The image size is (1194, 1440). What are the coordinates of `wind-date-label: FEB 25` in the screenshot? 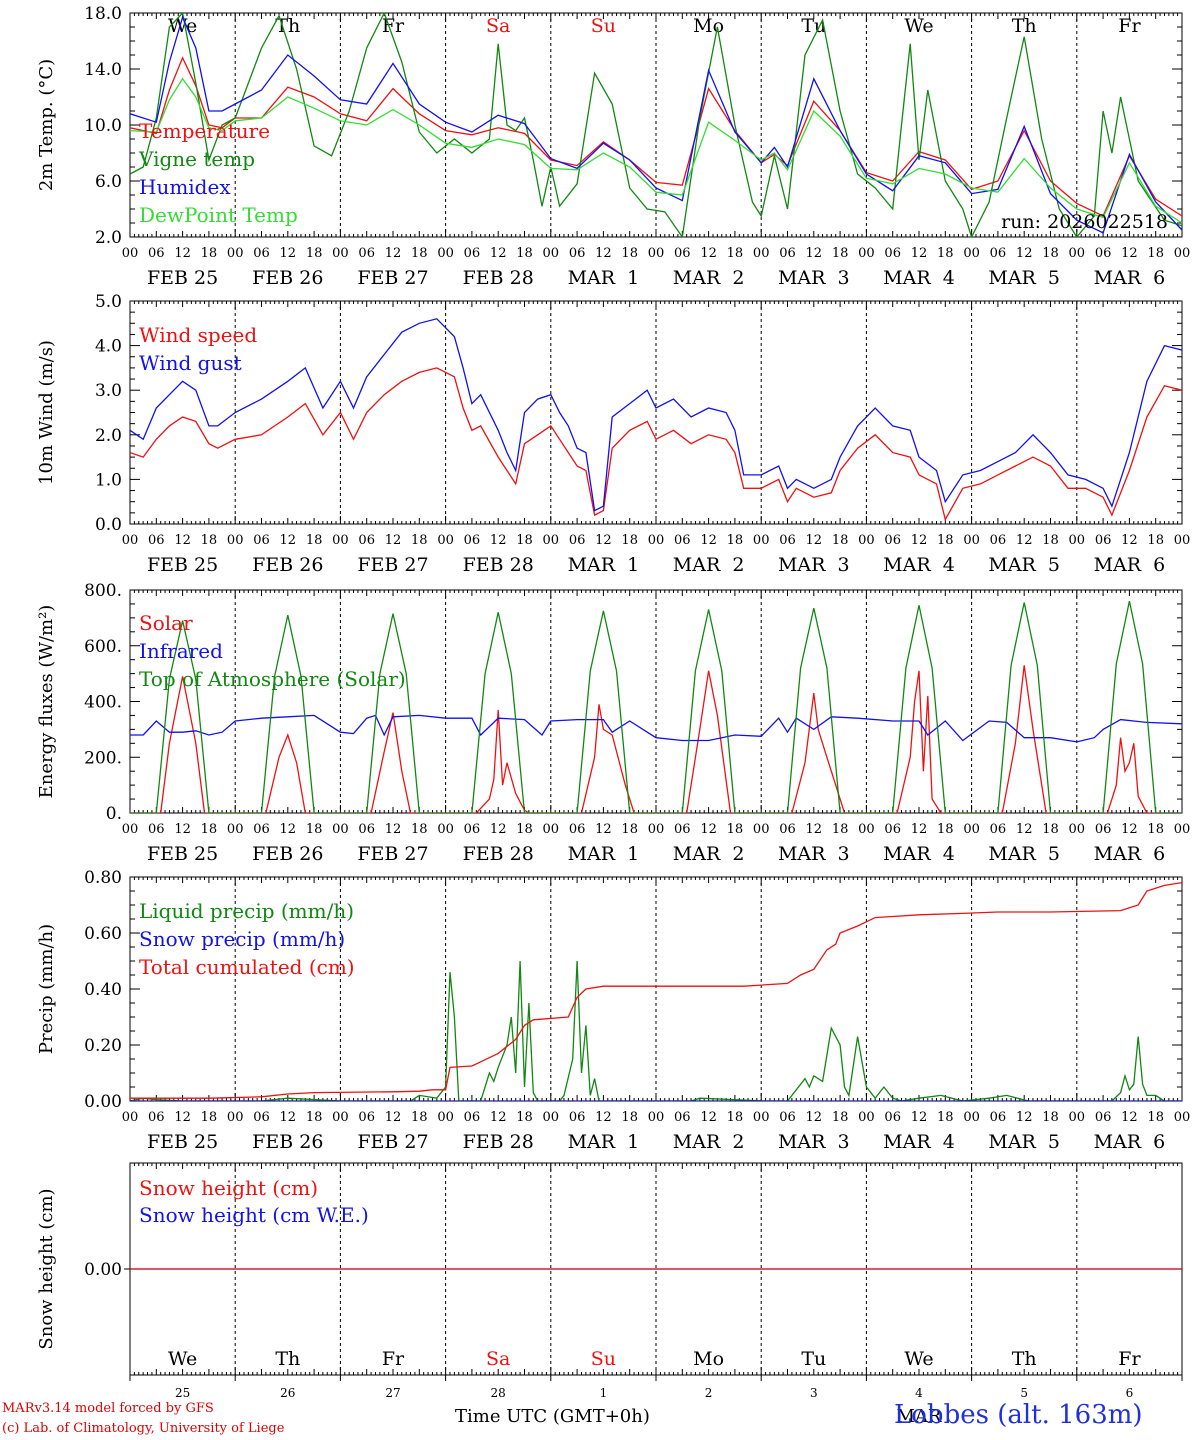 It's located at (182, 565).